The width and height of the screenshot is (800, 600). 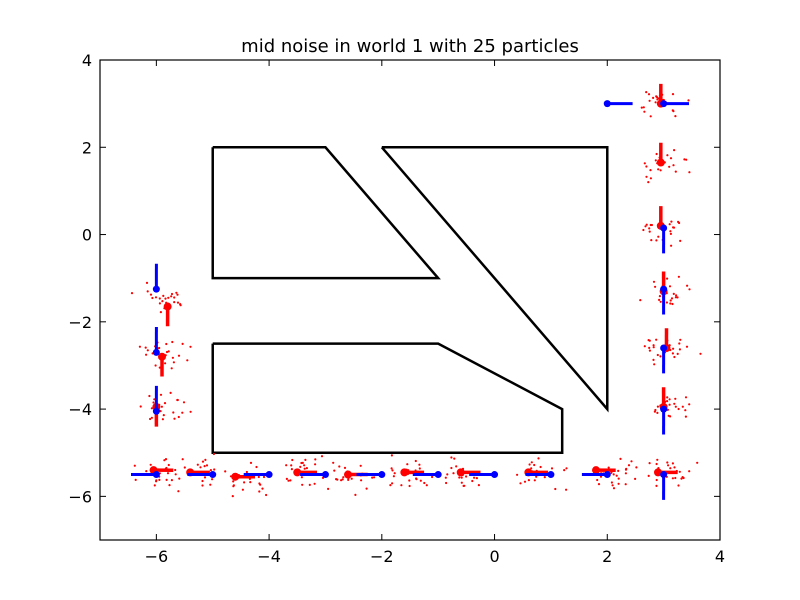 I want to click on estimate-pose-1-point, so click(x=167, y=306).